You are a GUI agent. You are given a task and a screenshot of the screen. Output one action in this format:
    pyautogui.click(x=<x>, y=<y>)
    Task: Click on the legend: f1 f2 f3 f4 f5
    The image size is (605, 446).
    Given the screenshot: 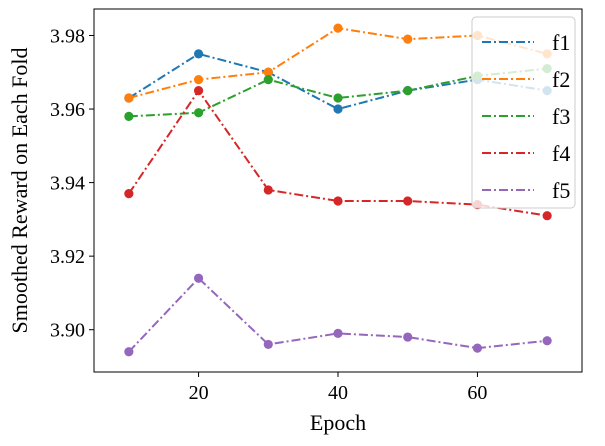 What is the action you would take?
    pyautogui.click(x=523, y=112)
    